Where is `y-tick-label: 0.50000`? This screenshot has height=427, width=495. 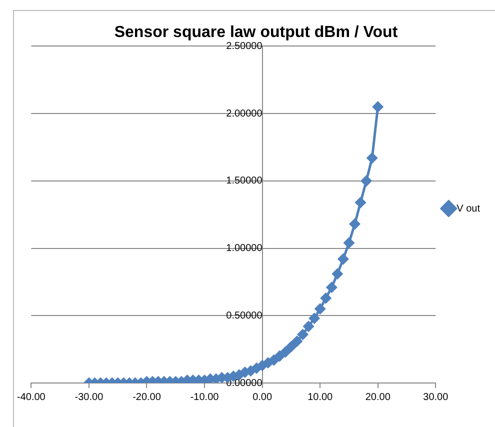 y-tick-label: 0.50000 is located at coordinates (244, 316).